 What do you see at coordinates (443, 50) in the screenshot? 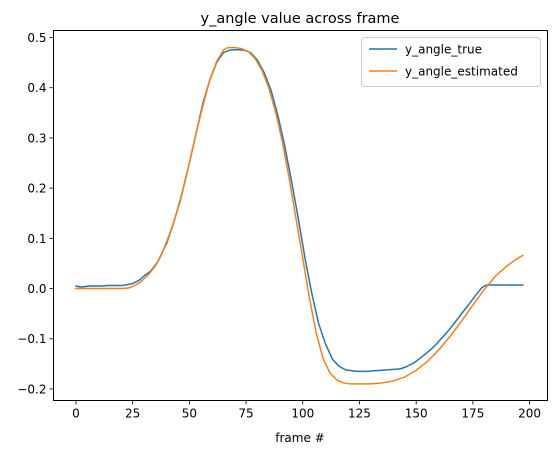
I see `legend-label-y-angle-true: y_angle_true` at bounding box center [443, 50].